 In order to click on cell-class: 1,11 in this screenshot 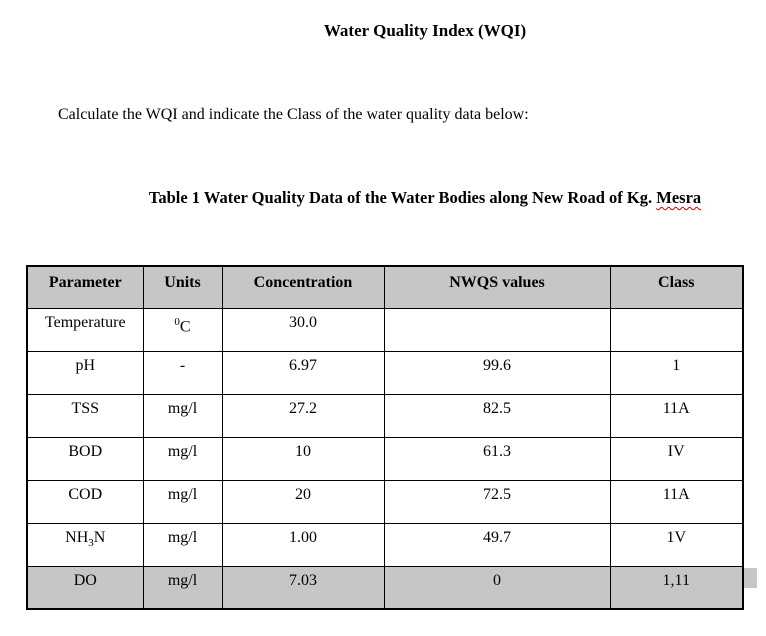, I will do `click(676, 587)`.